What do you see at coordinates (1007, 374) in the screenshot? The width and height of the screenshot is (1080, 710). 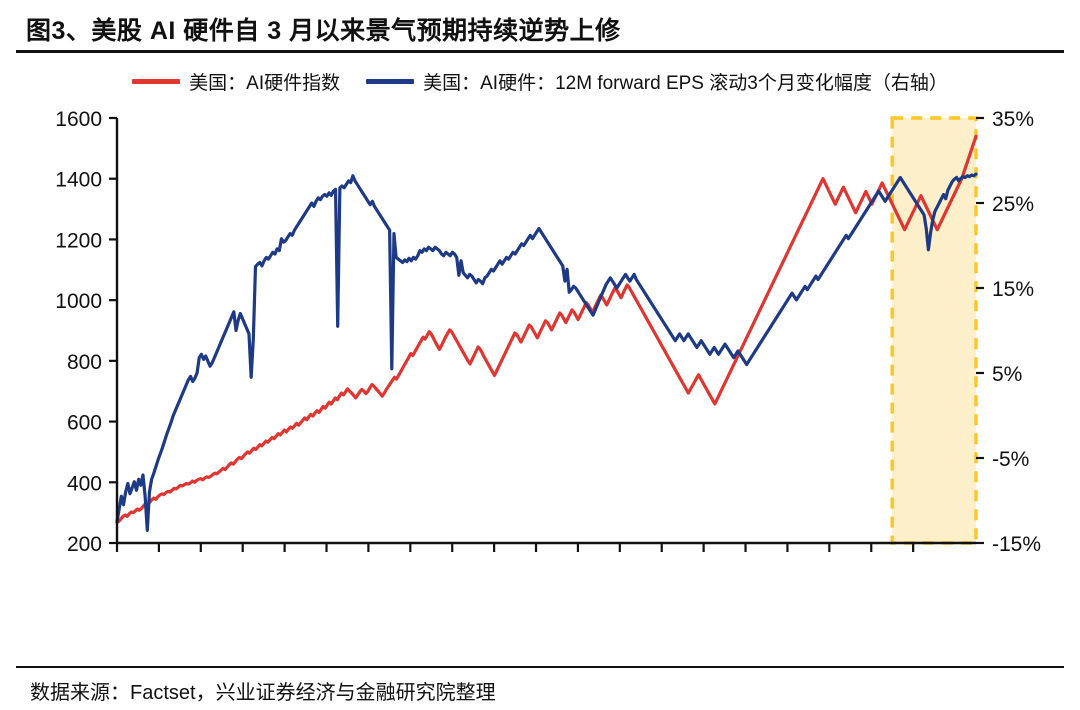 I see `right-axis-tick-label: 5%` at bounding box center [1007, 374].